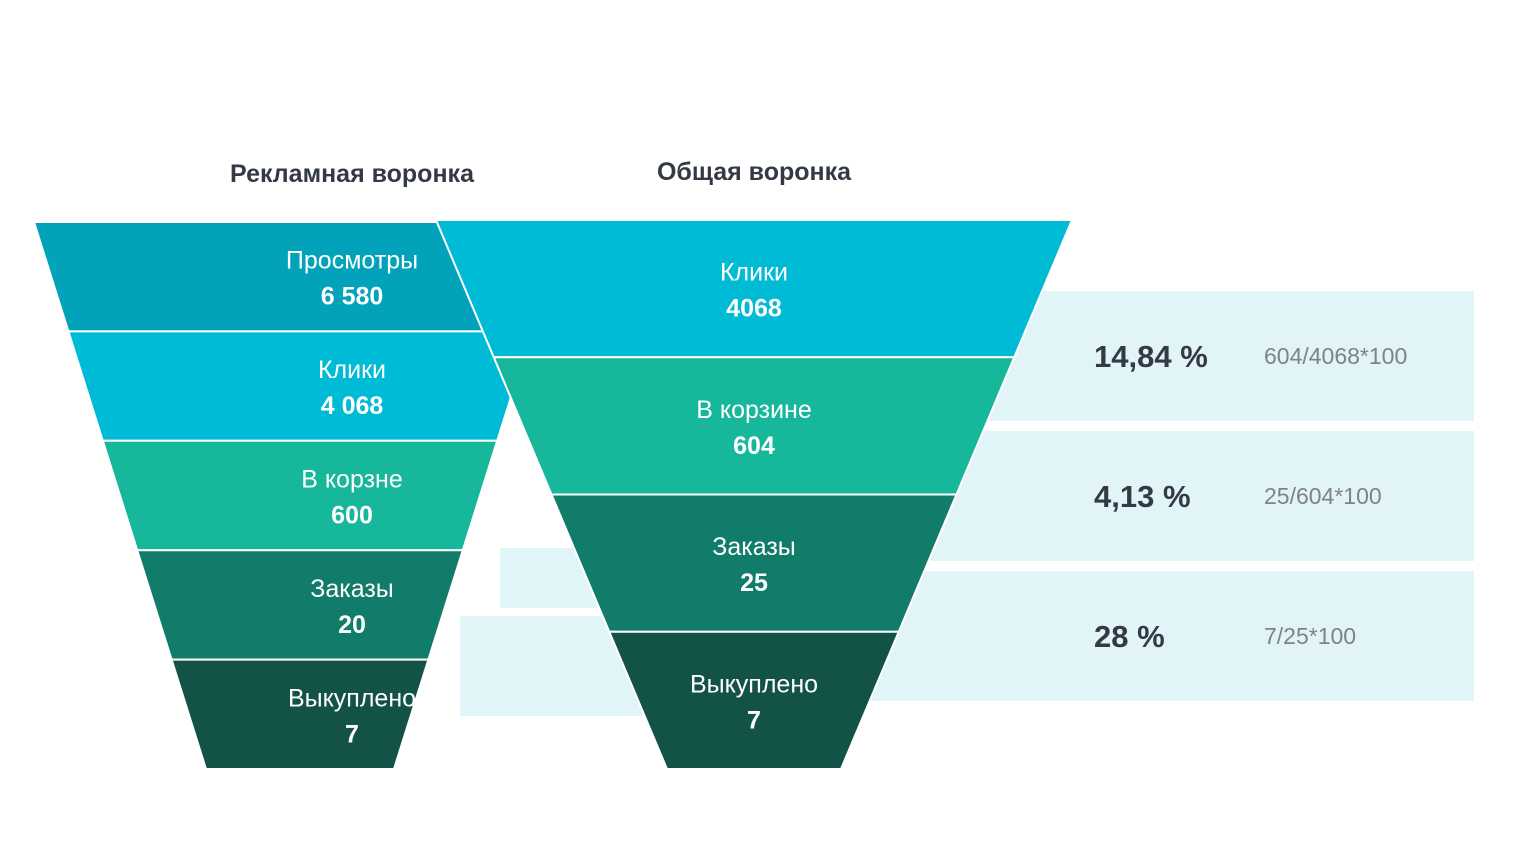 The image size is (1520, 863). Describe the element at coordinates (352, 516) in the screenshot. I see `stage-value: 600` at that location.